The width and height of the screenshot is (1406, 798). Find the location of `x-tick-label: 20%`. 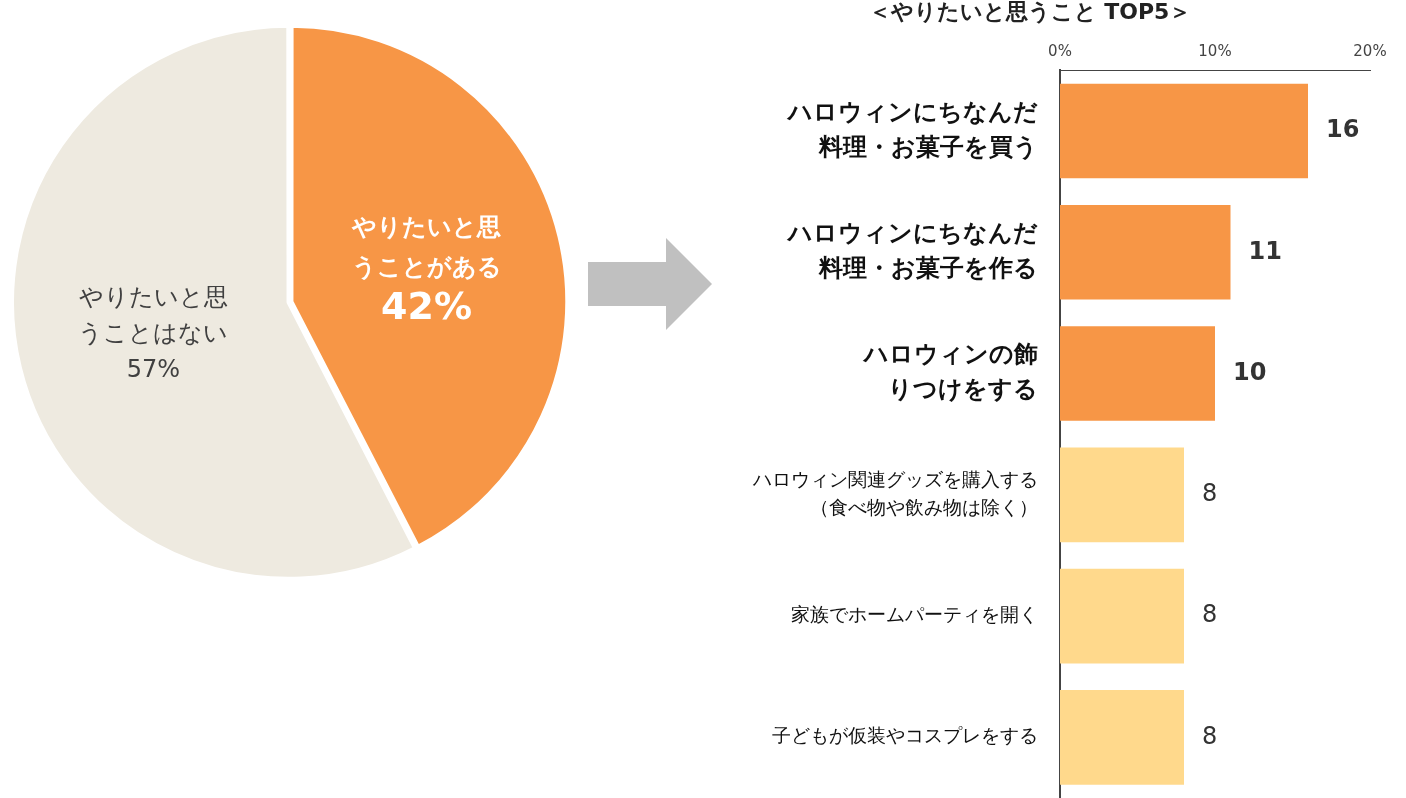

x-tick-label: 20% is located at coordinates (1370, 51).